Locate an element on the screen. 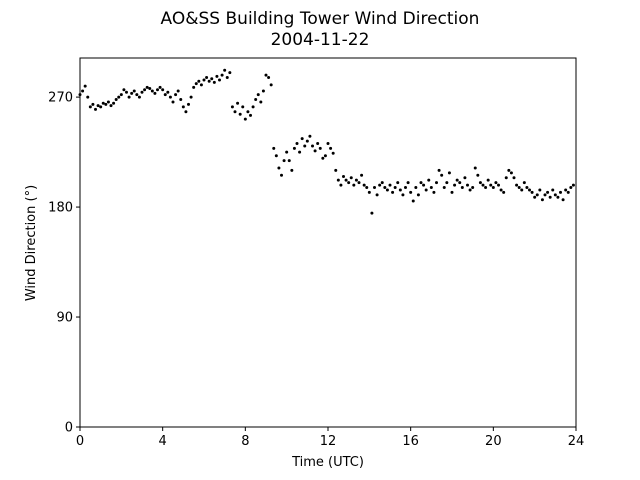 The height and width of the screenshot is (480, 640). x-tick-label: 20 is located at coordinates (493, 441).